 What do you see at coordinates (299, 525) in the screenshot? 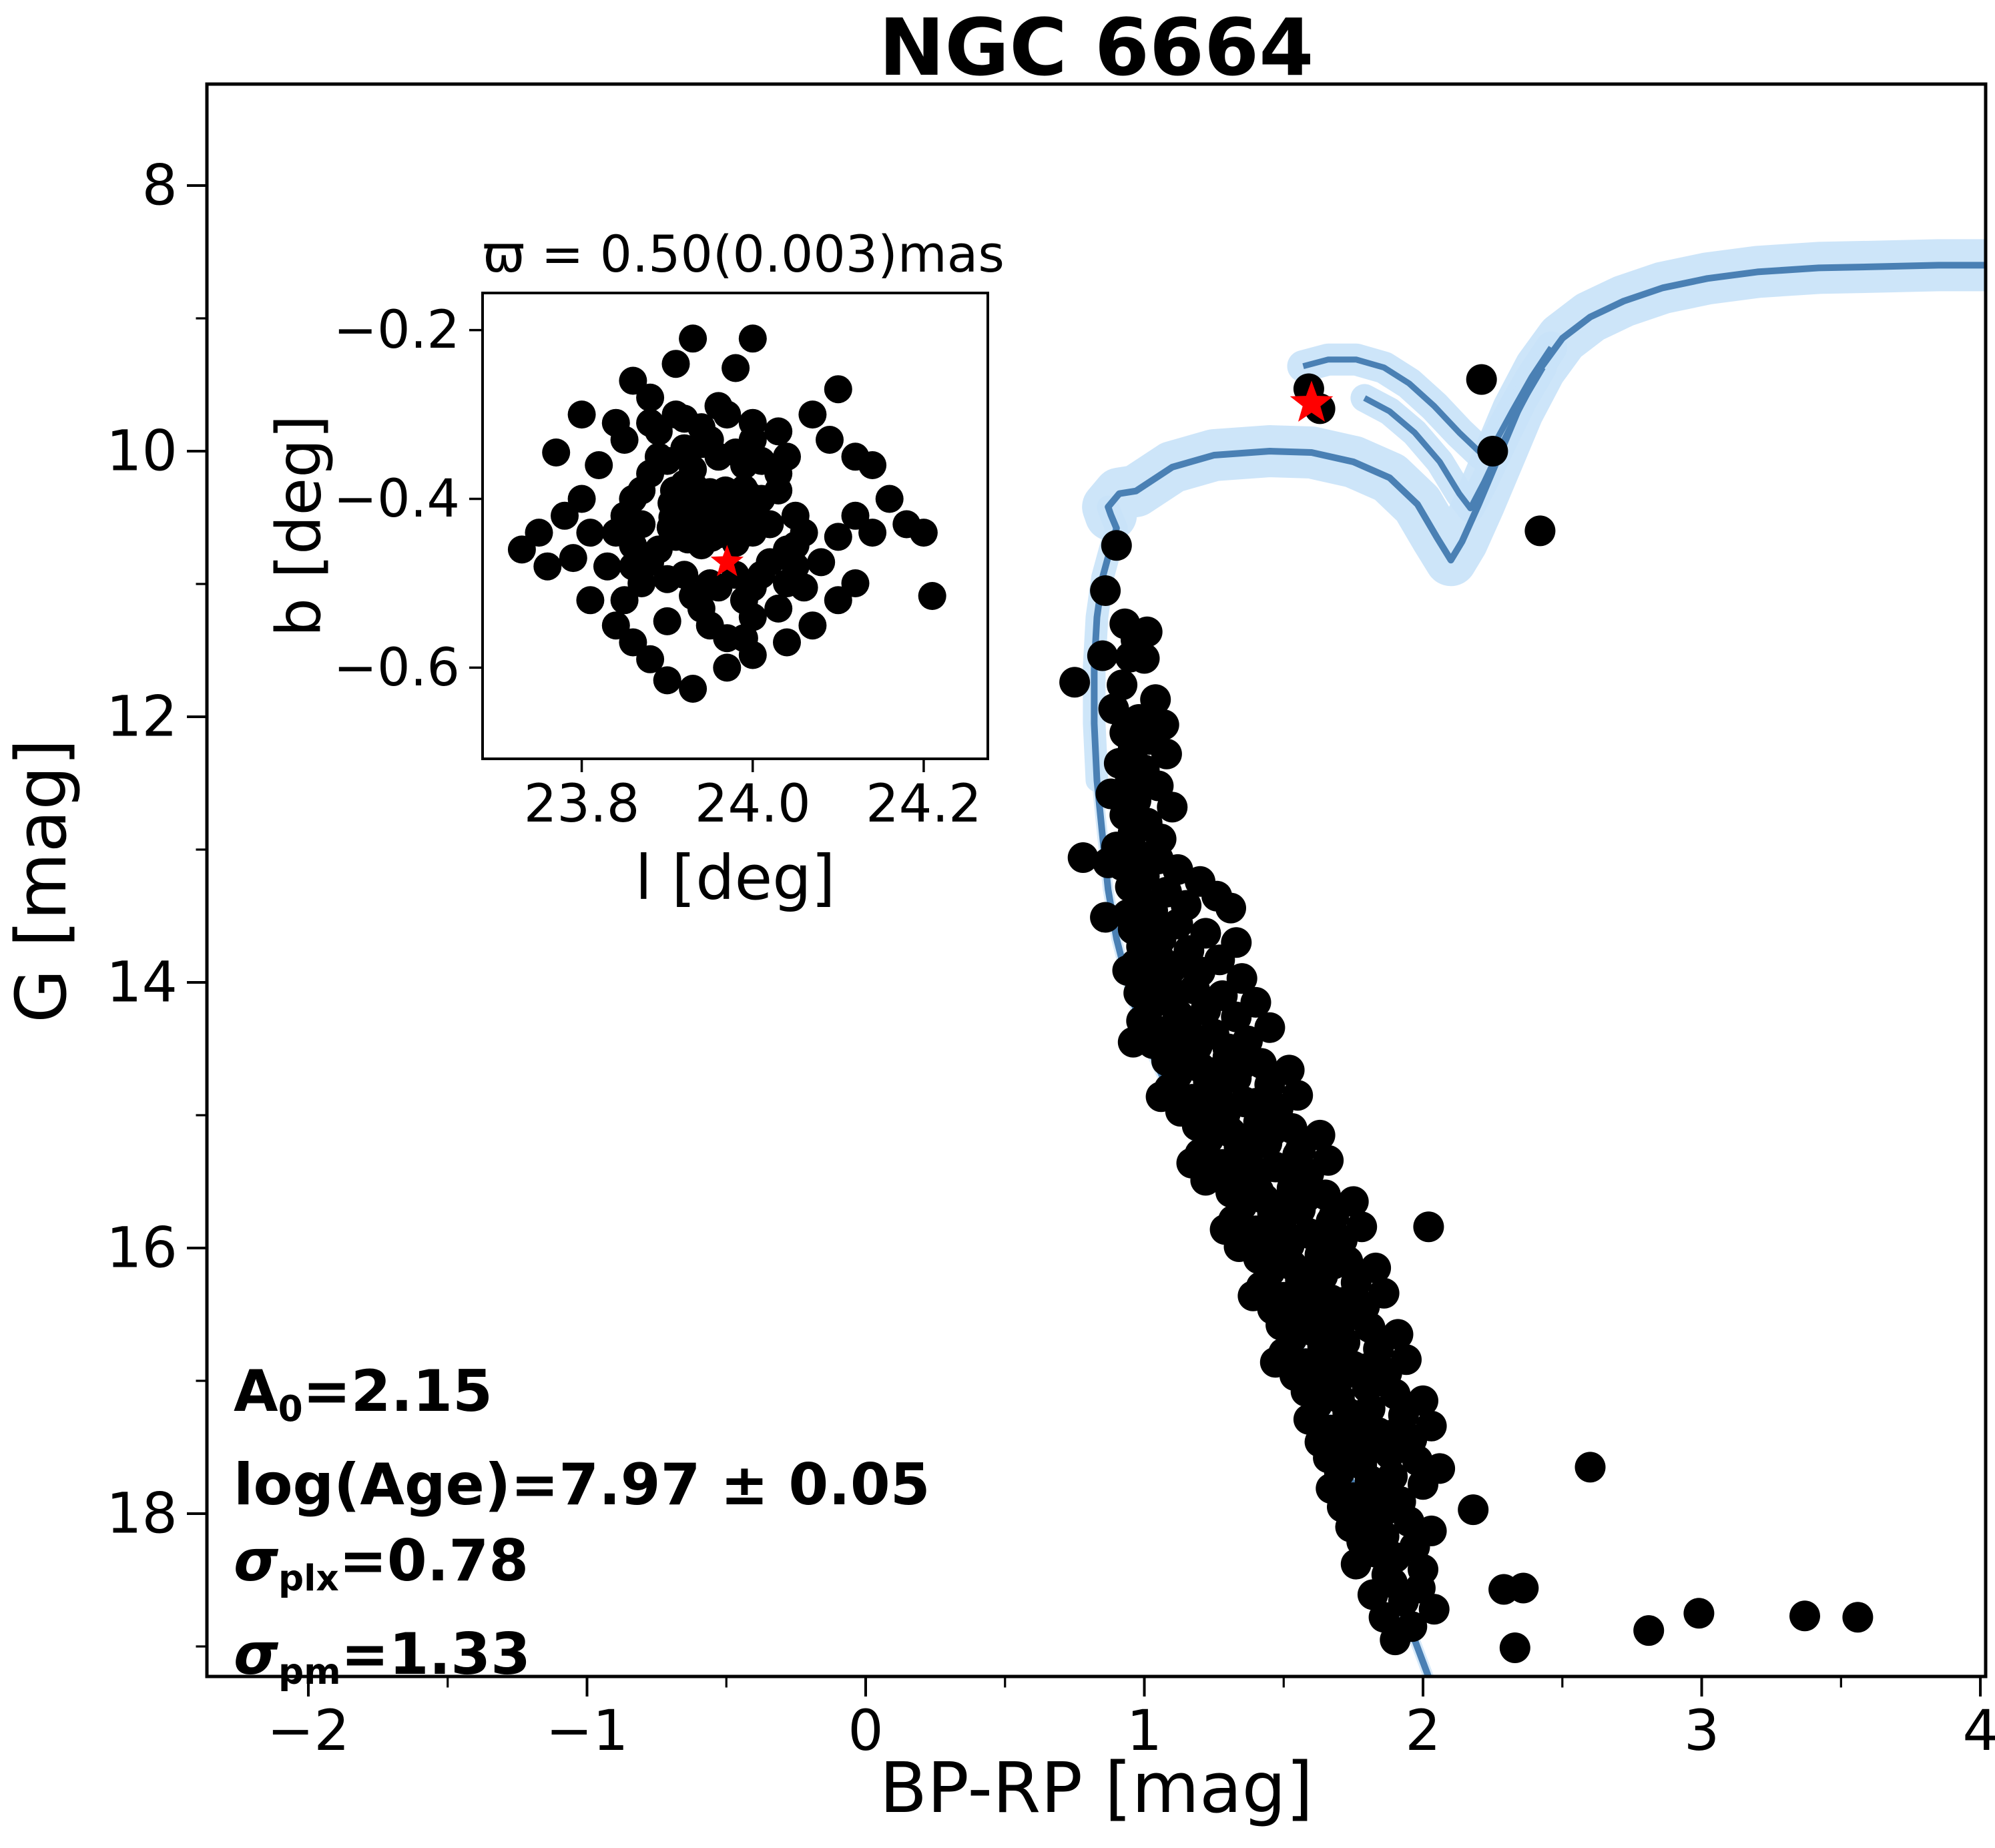
I see `inset-y-axis-label: b [deg]` at bounding box center [299, 525].